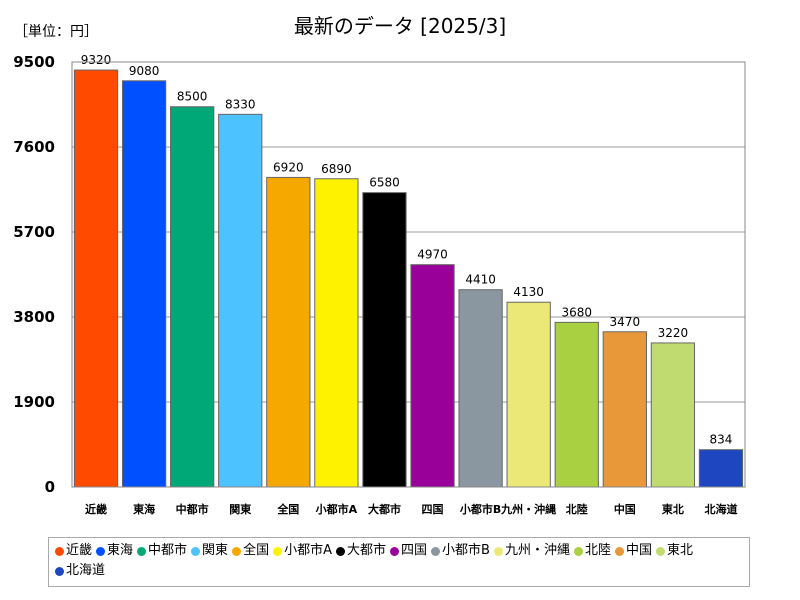 The width and height of the screenshot is (800, 600). Describe the element at coordinates (86, 570) in the screenshot. I see `legend-label: 北海道` at that location.